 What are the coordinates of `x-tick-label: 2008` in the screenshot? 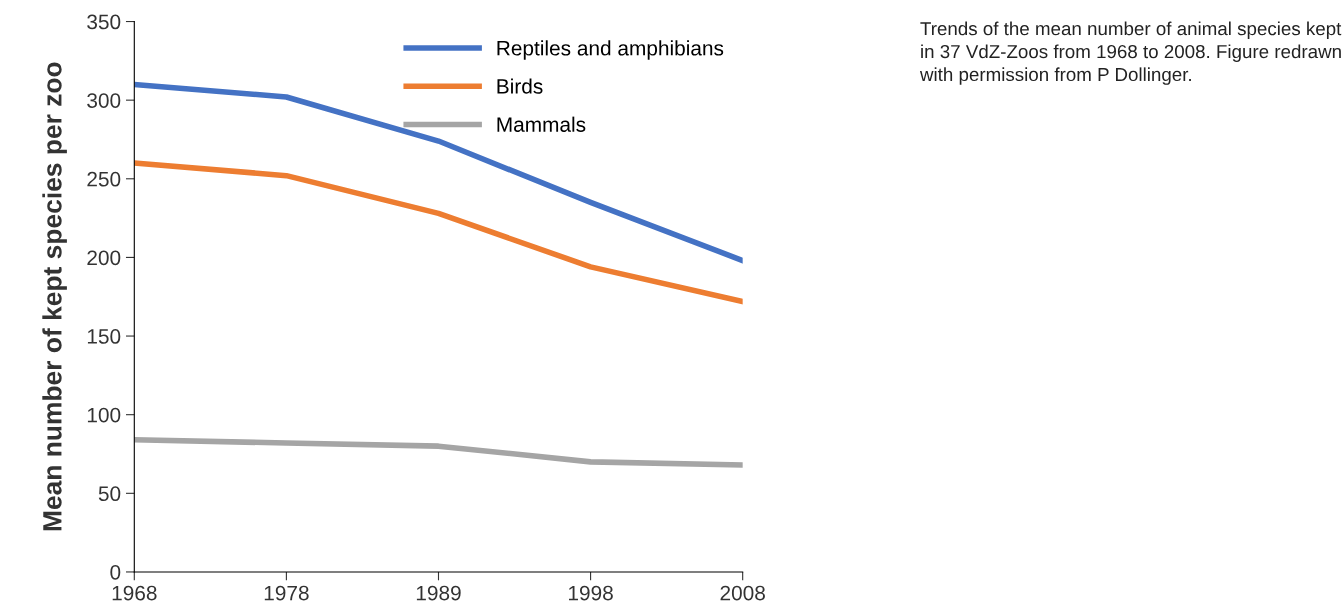 It's located at (742, 593).